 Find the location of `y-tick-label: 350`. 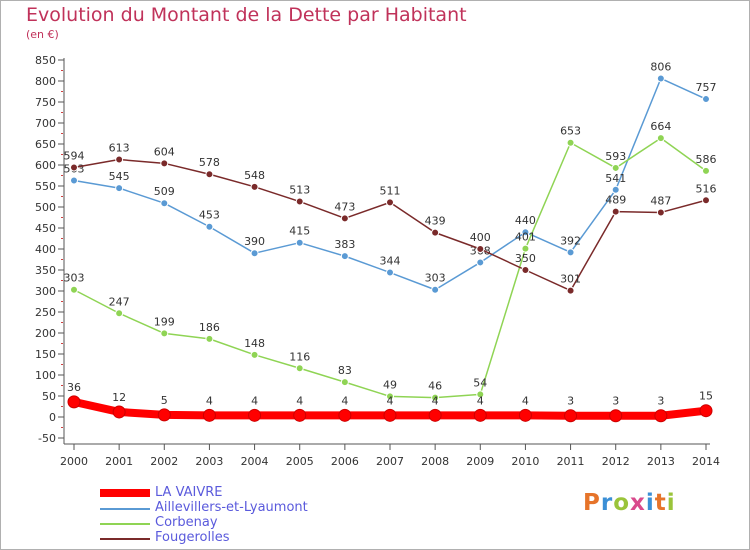

y-tick-label: 350 is located at coordinates (45, 270).